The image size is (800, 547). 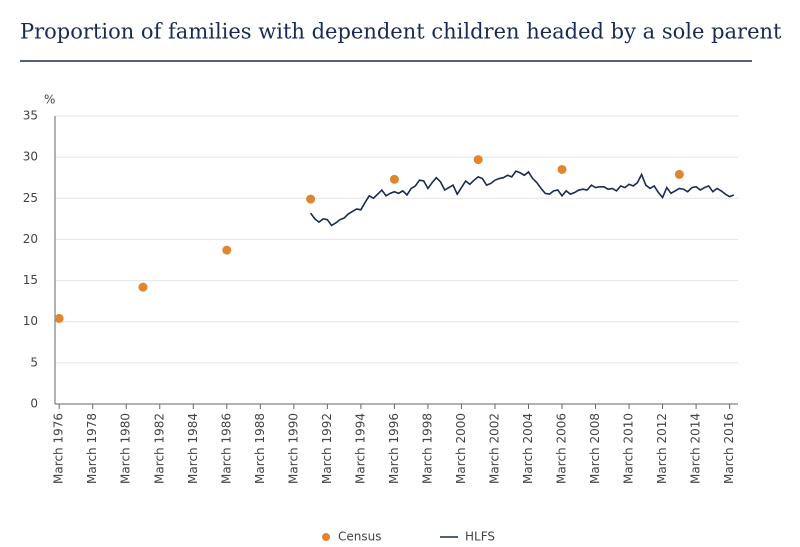 I want to click on x-tick-label: March 2004, so click(x=528, y=448).